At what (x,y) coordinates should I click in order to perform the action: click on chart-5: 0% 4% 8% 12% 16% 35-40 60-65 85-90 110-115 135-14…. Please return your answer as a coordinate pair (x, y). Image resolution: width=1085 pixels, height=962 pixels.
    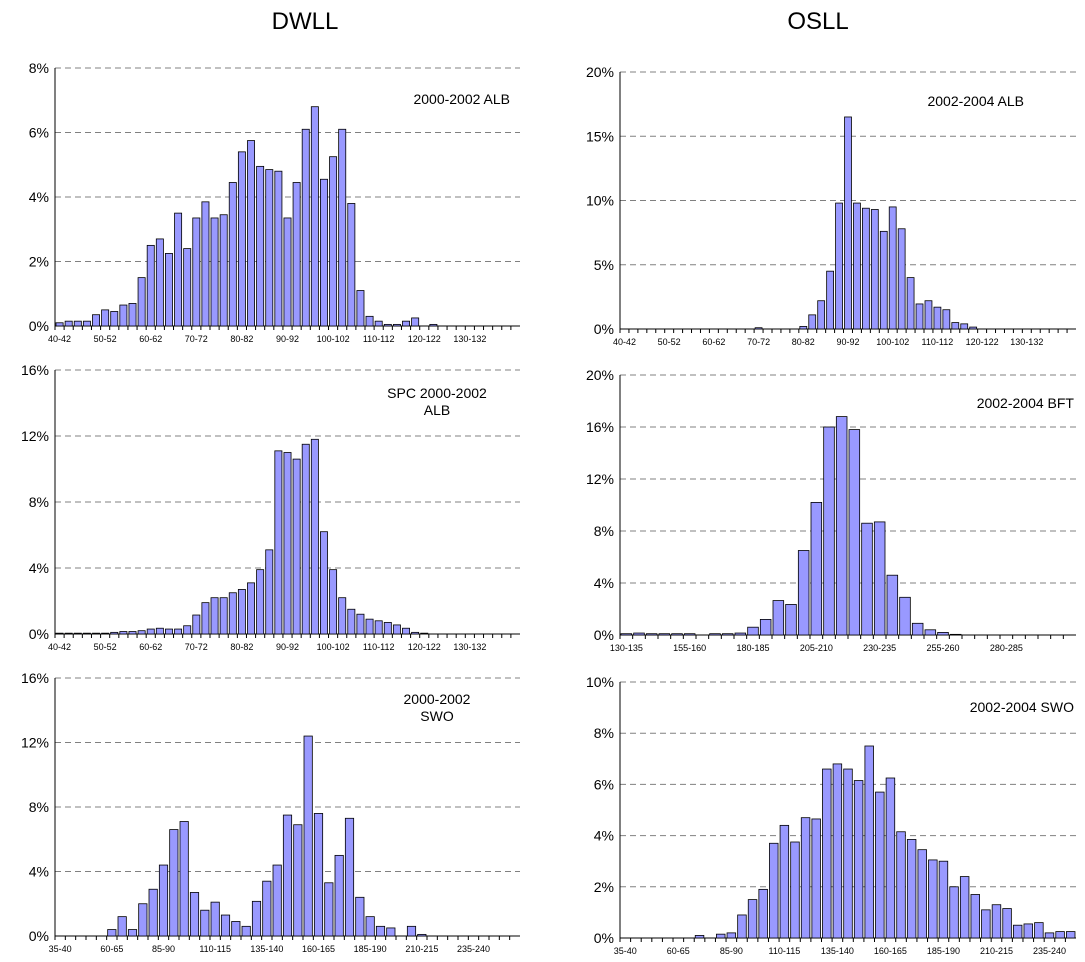
    Looking at the image, I should click on (270, 812).